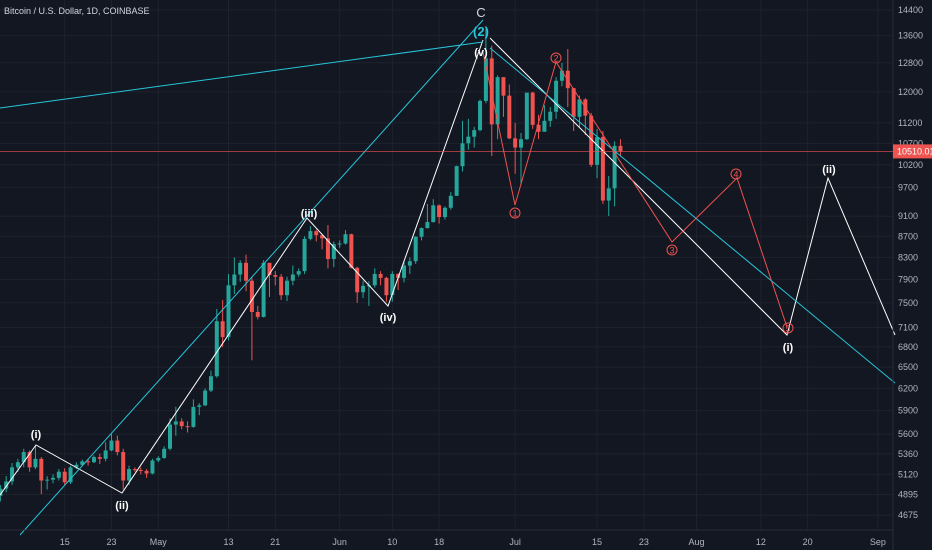 This screenshot has width=932, height=550. What do you see at coordinates (242, 75) in the screenshot?
I see `trend-line` at bounding box center [242, 75].